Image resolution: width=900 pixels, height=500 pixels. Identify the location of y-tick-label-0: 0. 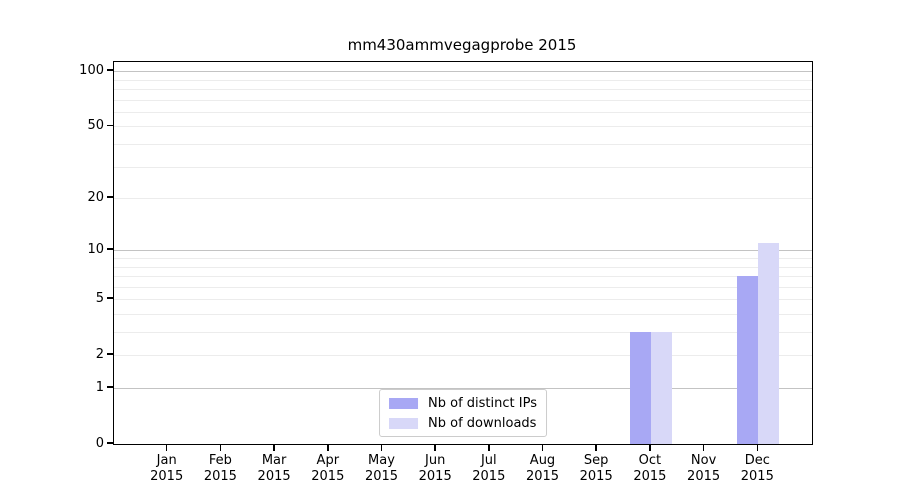
(99, 443).